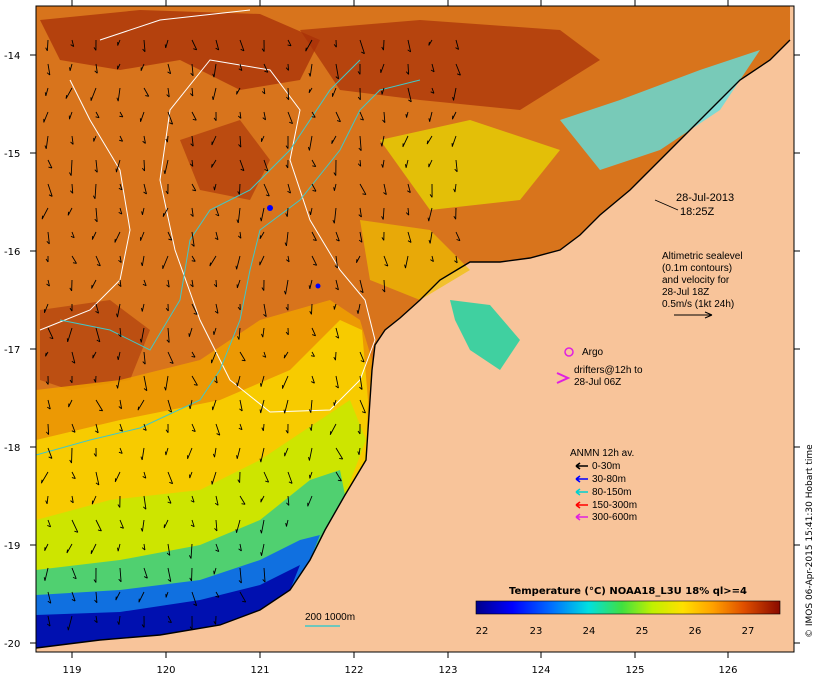 This screenshot has height=680, width=820. Describe the element at coordinates (611, 492) in the screenshot. I see `anmn-item-label: 80-150m` at that location.